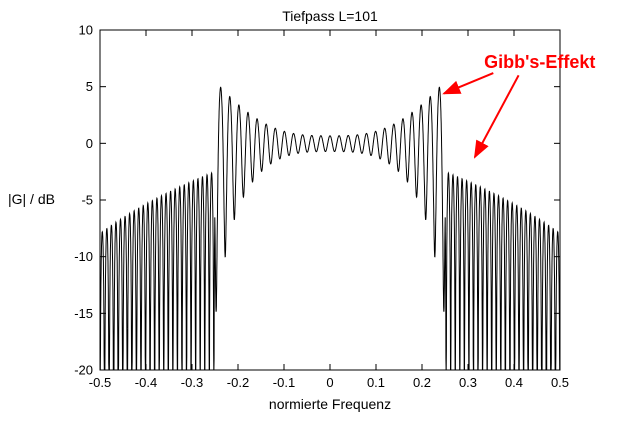 The width and height of the screenshot is (630, 422). I want to click on y-tick-label: 0, so click(89, 143).